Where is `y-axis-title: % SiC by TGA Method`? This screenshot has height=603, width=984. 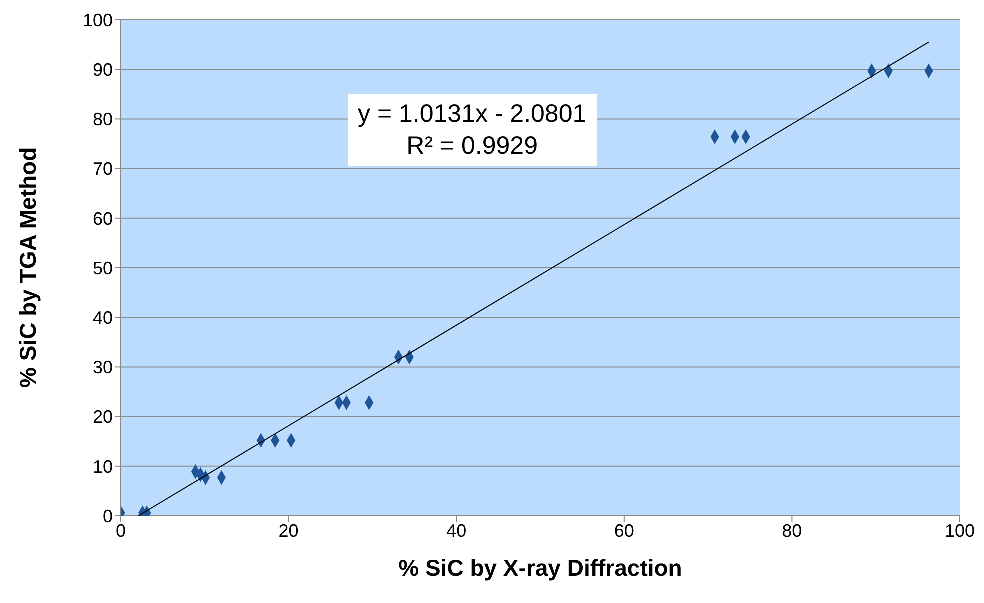 y-axis-title: % SiC by TGA Method is located at coordinates (28, 267).